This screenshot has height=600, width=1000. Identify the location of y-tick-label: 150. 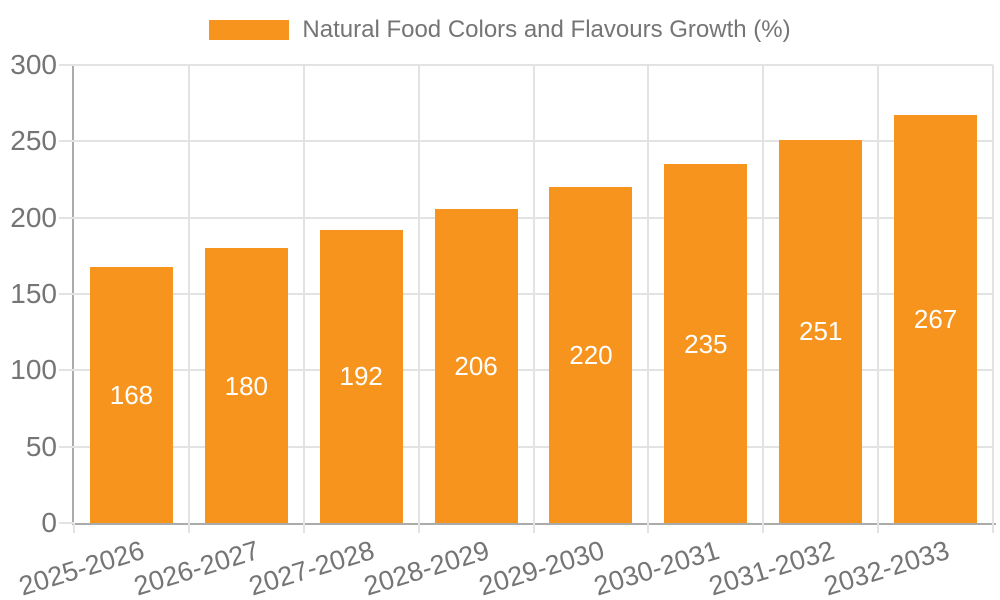
(33, 293).